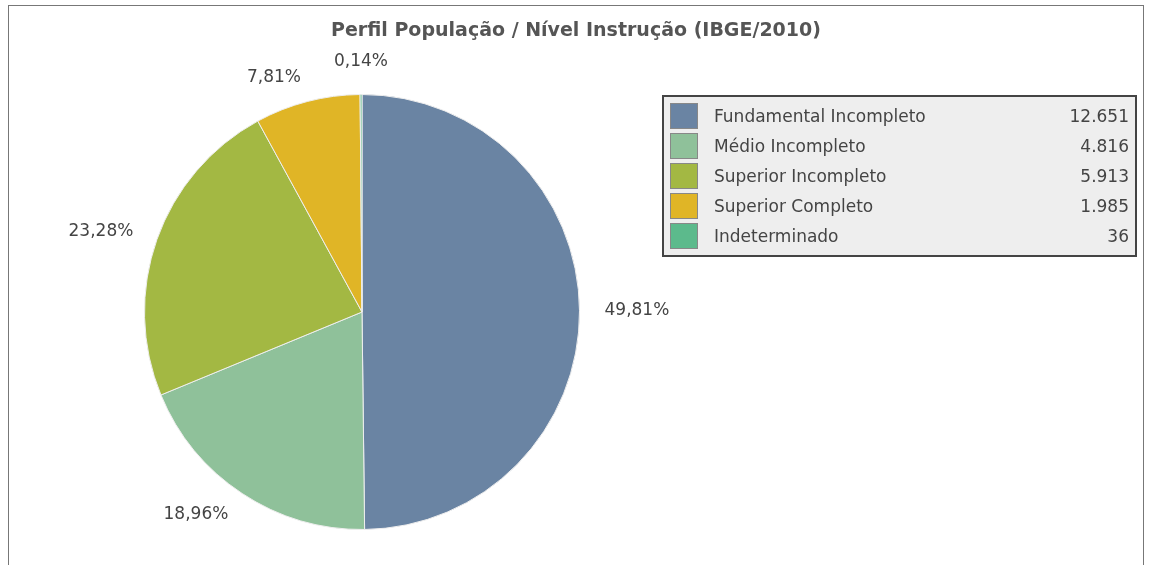 Image resolution: width=1152 pixels, height=565 pixels. What do you see at coordinates (1104, 206) in the screenshot?
I see `text: 1.985` at bounding box center [1104, 206].